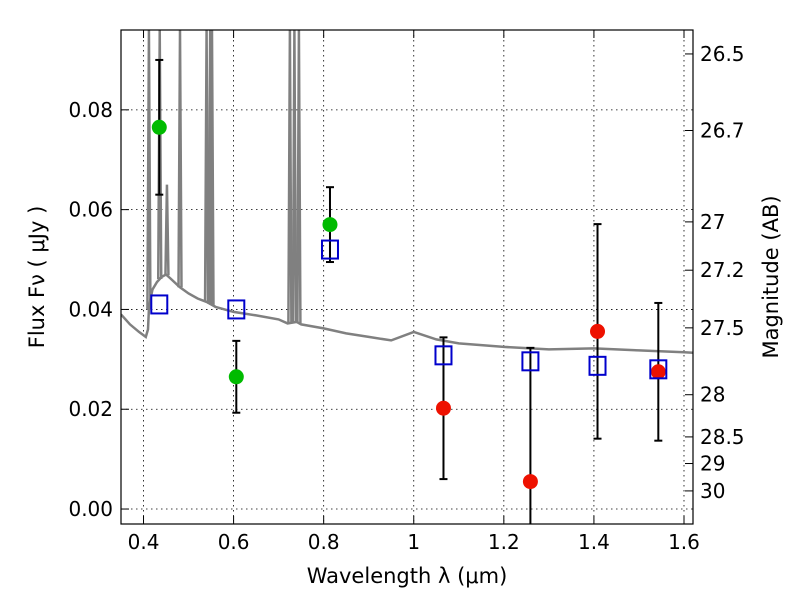  Describe the element at coordinates (722, 131) in the screenshot. I see `mag-tick-label: 26.7` at that location.